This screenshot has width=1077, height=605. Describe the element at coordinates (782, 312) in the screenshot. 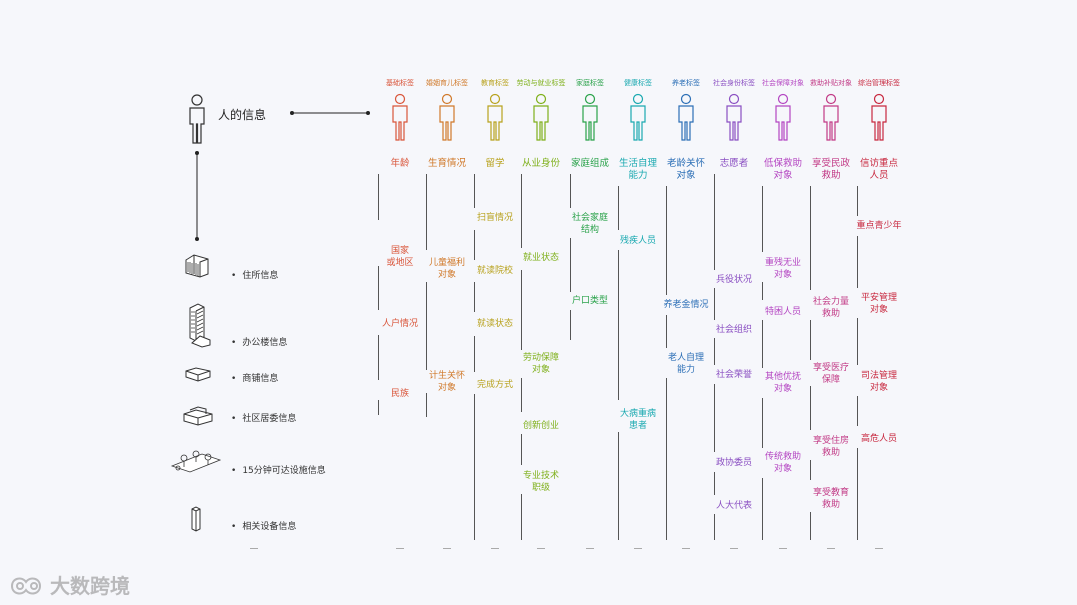

I see `tag-item: 特困人员` at that location.